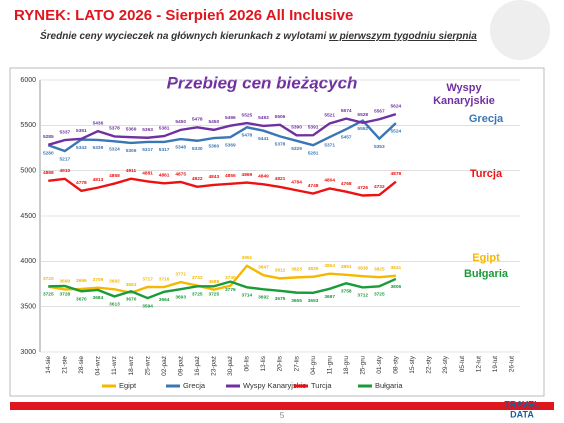  What do you see at coordinates (164, 279) in the screenshot?
I see `data-label: 3716` at bounding box center [164, 279].